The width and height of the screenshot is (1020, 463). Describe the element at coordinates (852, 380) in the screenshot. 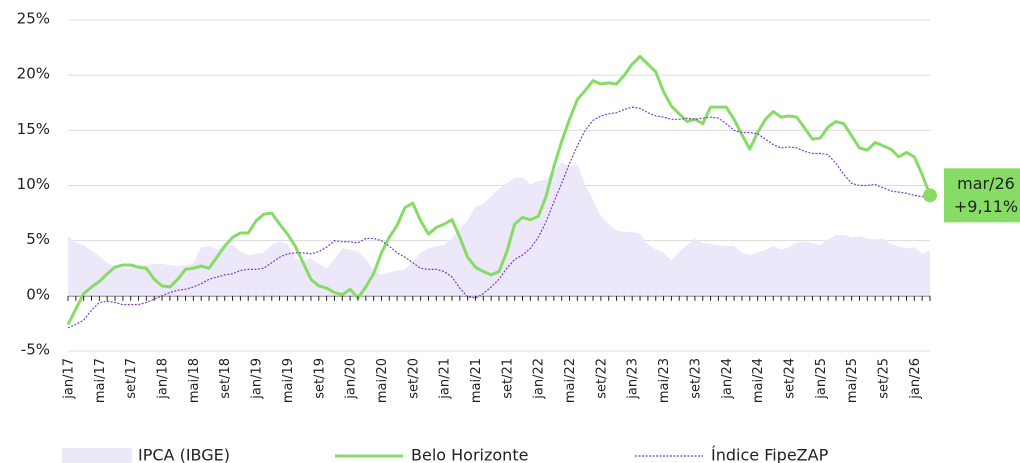

I see `x-tick-label: mai/25` at that location.